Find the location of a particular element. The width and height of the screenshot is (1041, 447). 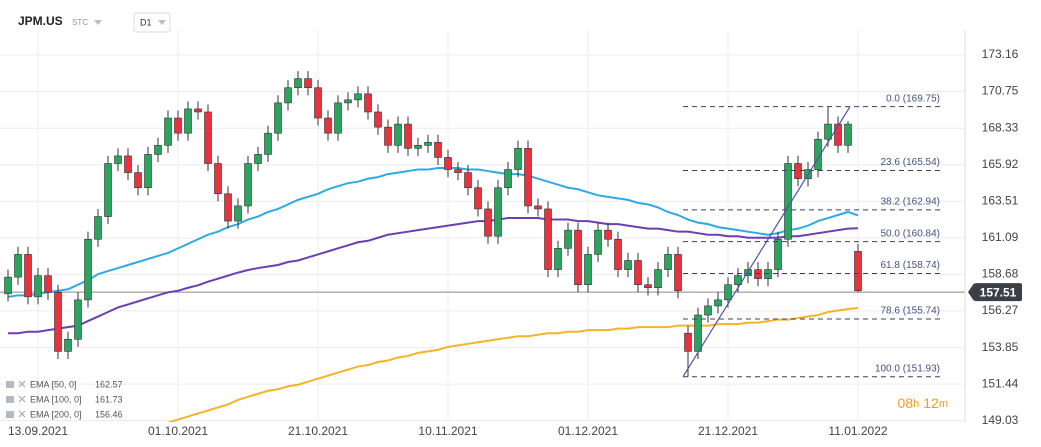

legend-name: EMA [100, 0] is located at coordinates (56, 399).